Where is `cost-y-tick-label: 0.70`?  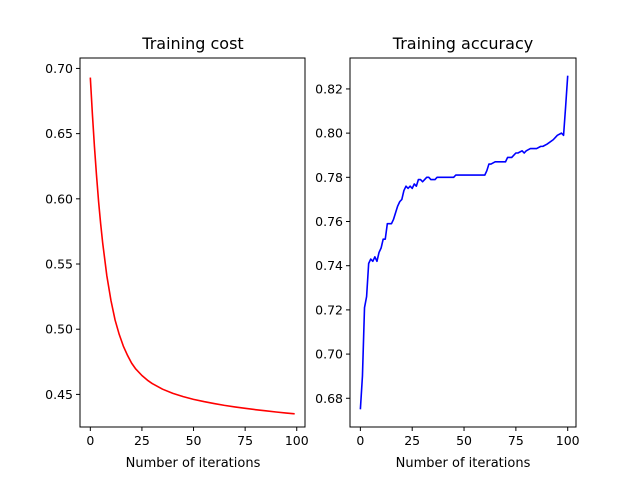 cost-y-tick-label: 0.70 is located at coordinates (59, 68).